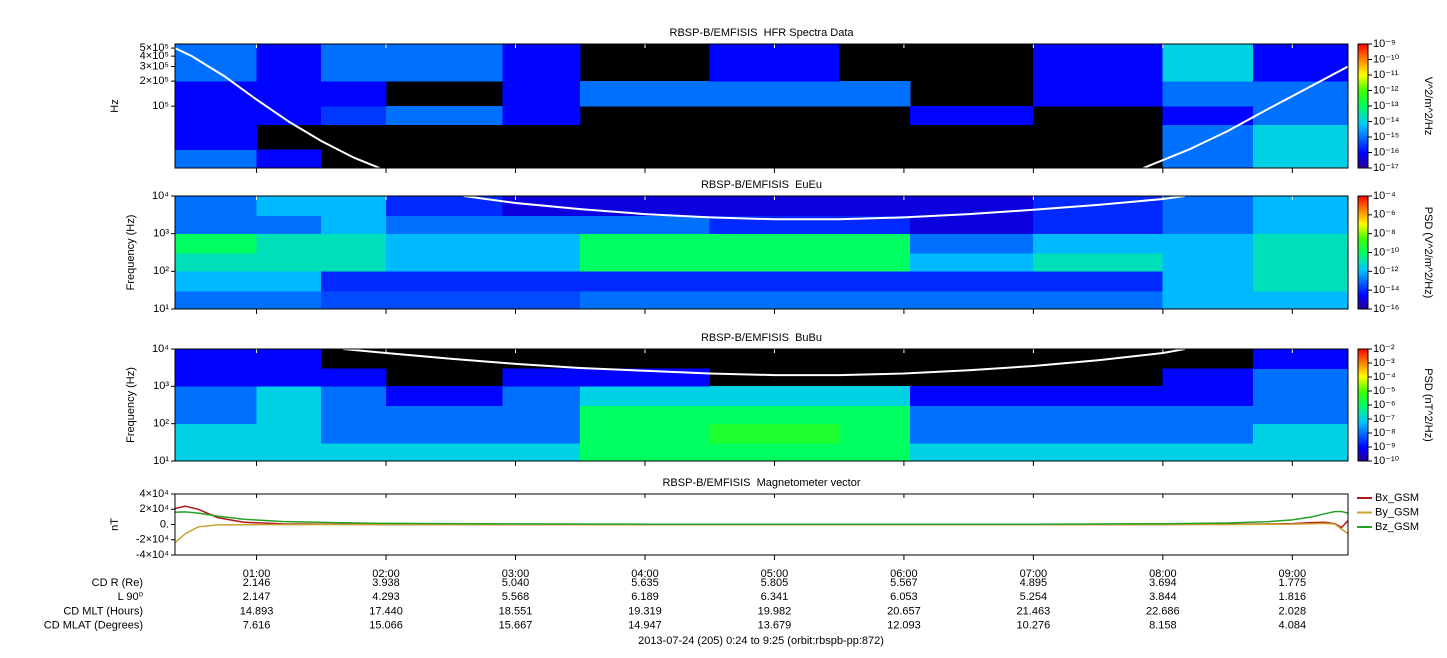 The image size is (1447, 658). What do you see at coordinates (1163, 583) in the screenshot?
I see `ephemeris-value: 3.694` at bounding box center [1163, 583].